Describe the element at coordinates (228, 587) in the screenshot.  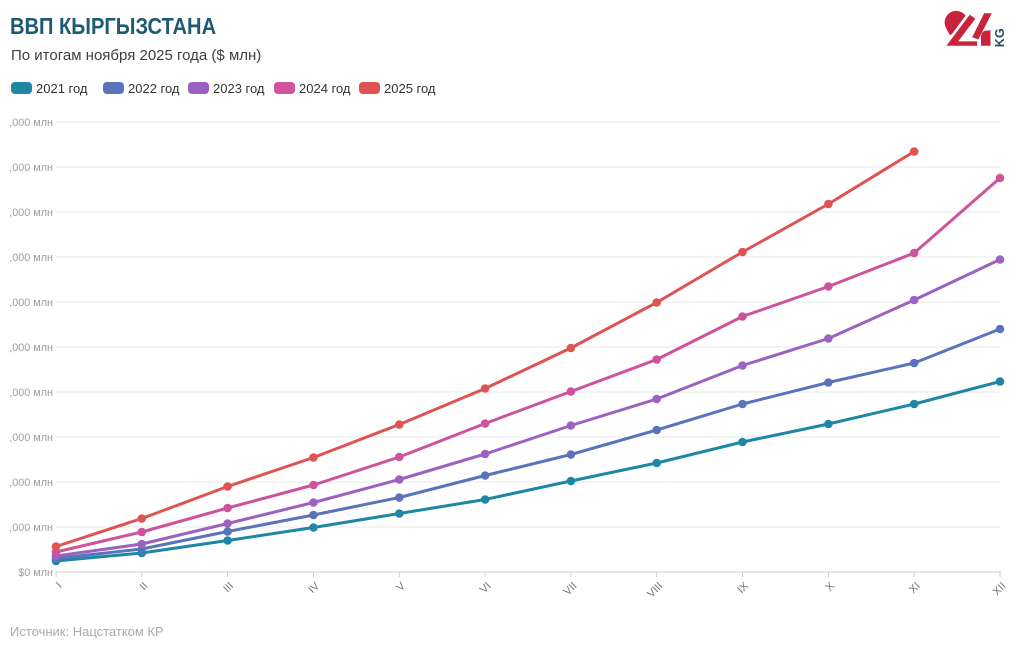
I see `svg-text: III` at that location.